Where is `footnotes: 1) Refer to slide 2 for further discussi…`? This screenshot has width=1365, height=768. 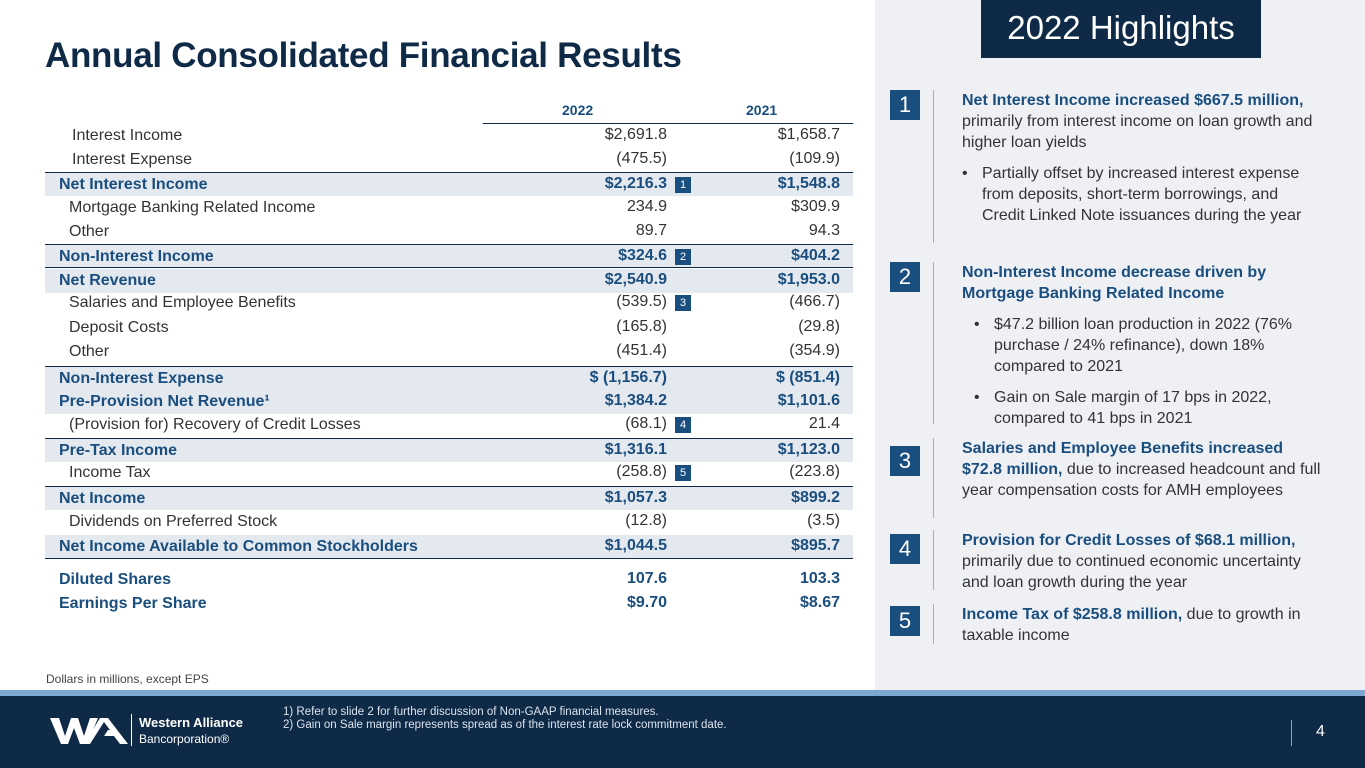
footnotes: 1) Refer to slide 2 for further discussi… is located at coordinates (505, 719).